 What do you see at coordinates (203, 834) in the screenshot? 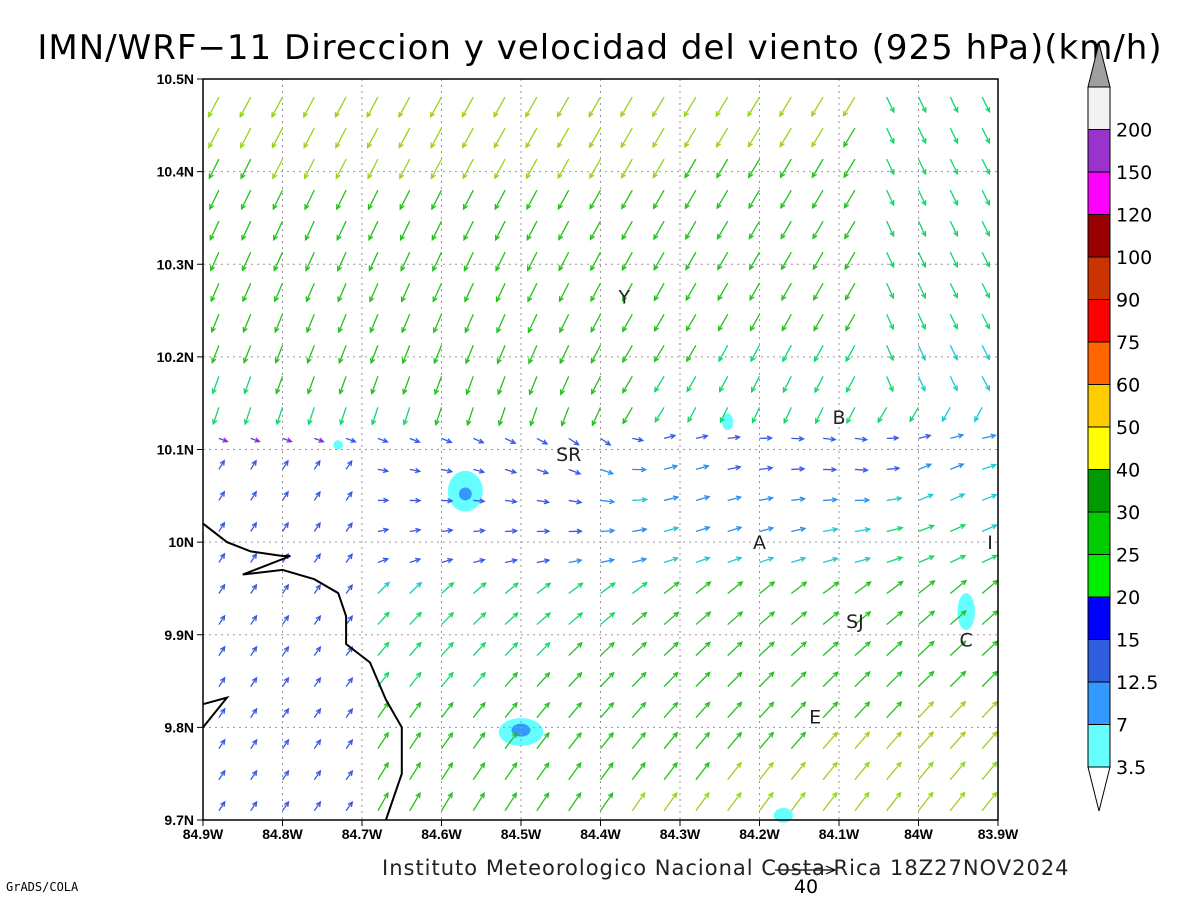
I see `lon-tick-label: 84.9W` at bounding box center [203, 834].